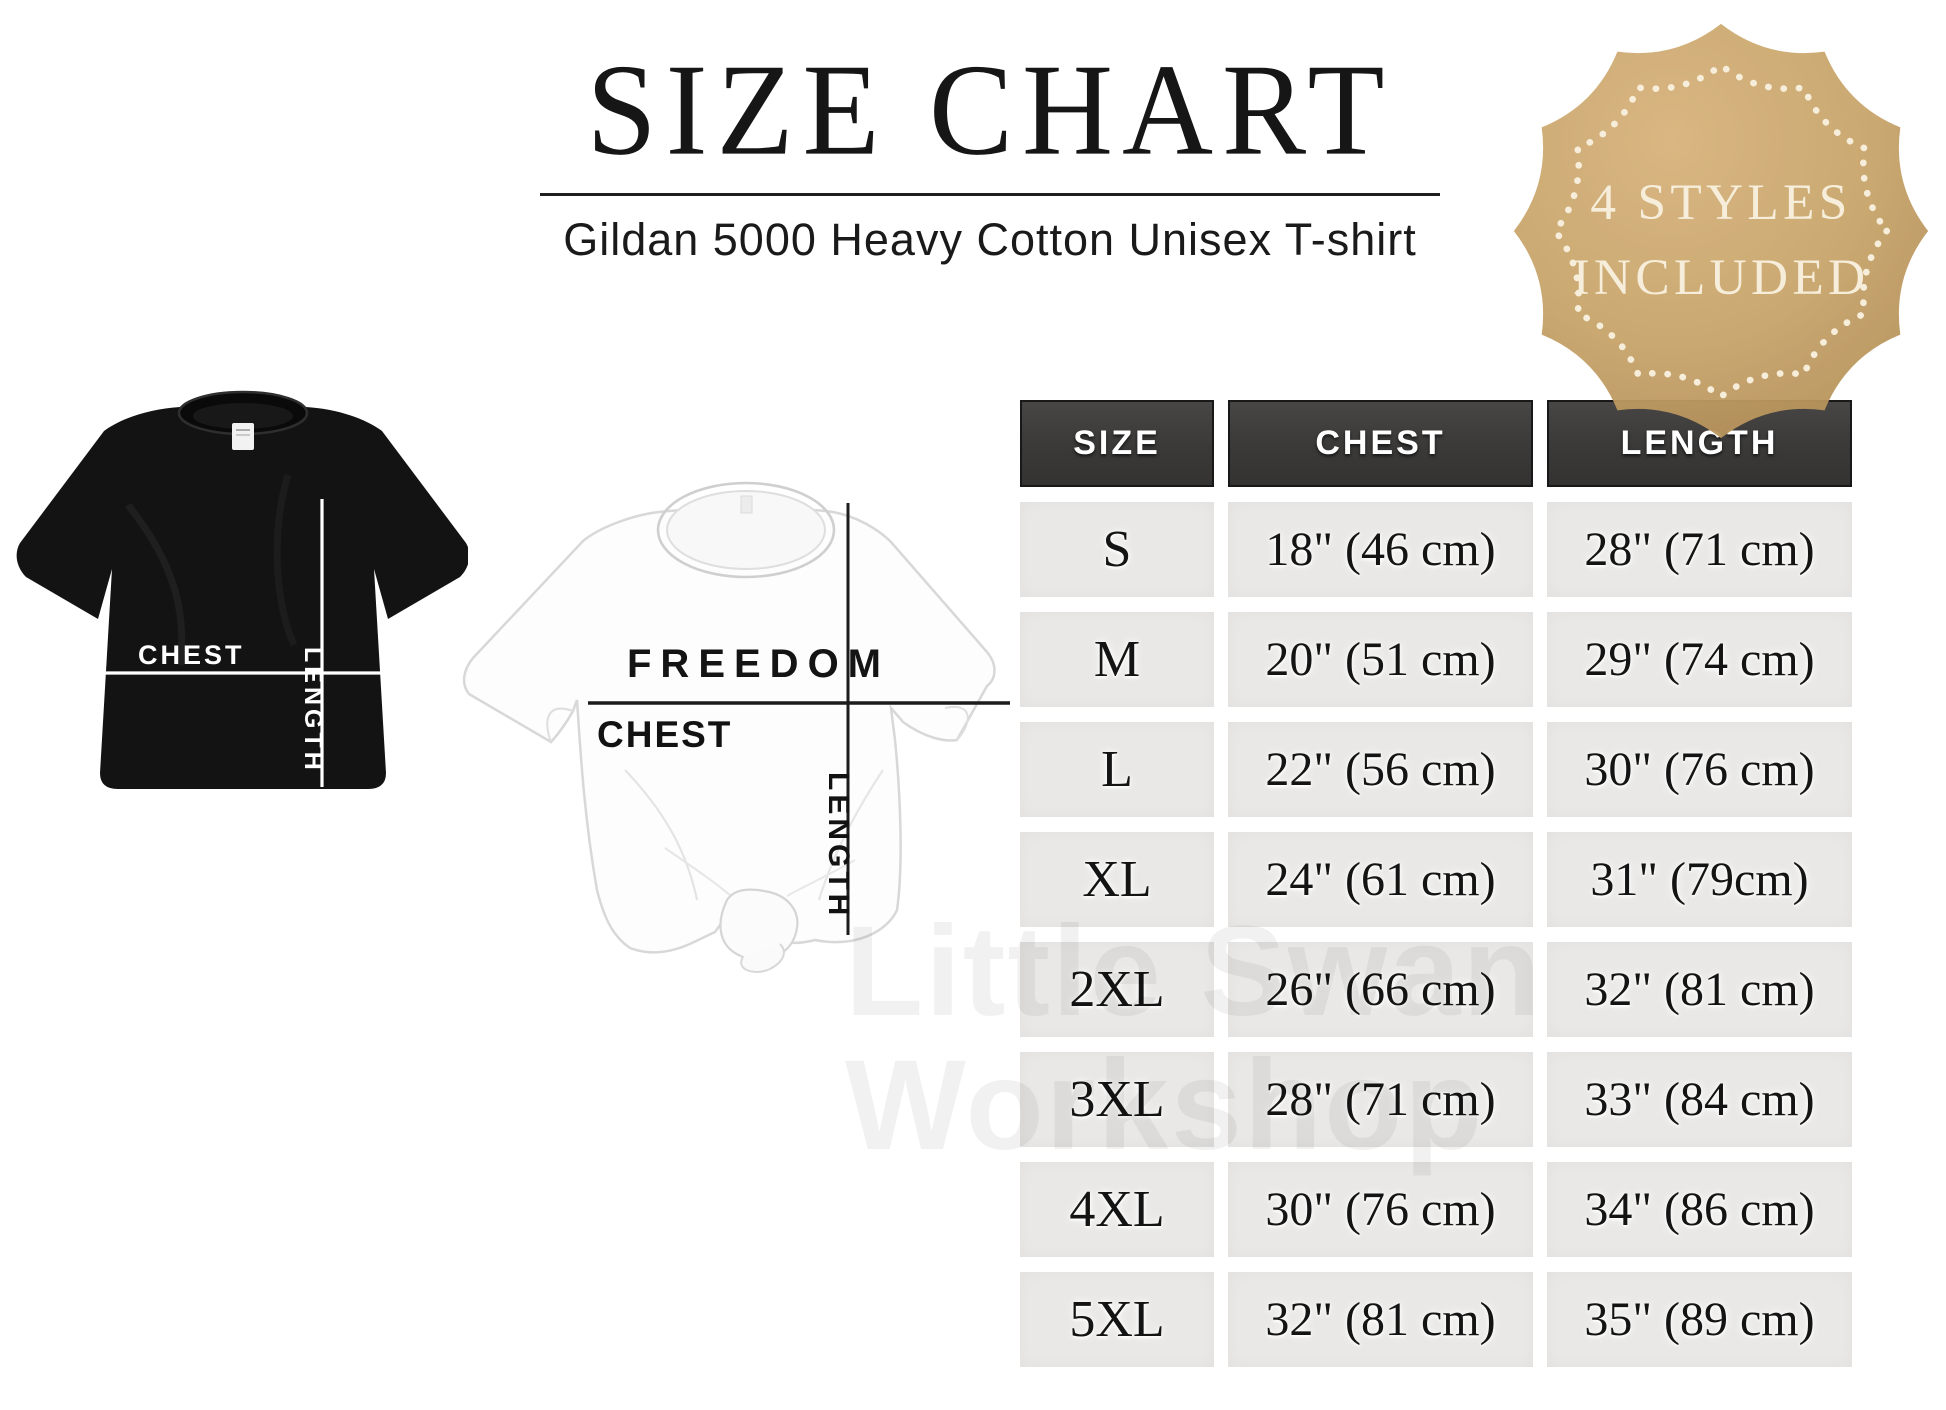  What do you see at coordinates (990, 194) in the screenshot?
I see `title-divider` at bounding box center [990, 194].